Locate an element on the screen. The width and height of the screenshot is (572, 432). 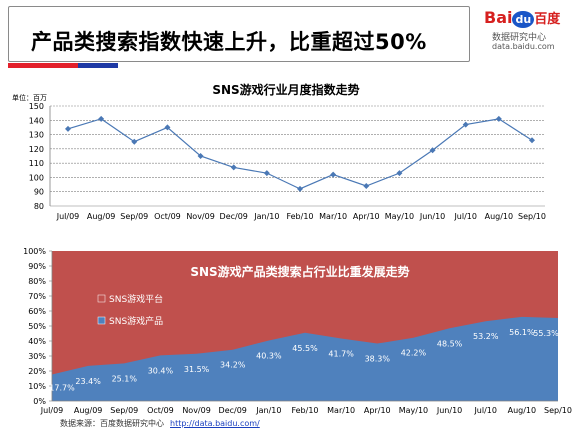
data-label: 56.1% is located at coordinates (522, 332).